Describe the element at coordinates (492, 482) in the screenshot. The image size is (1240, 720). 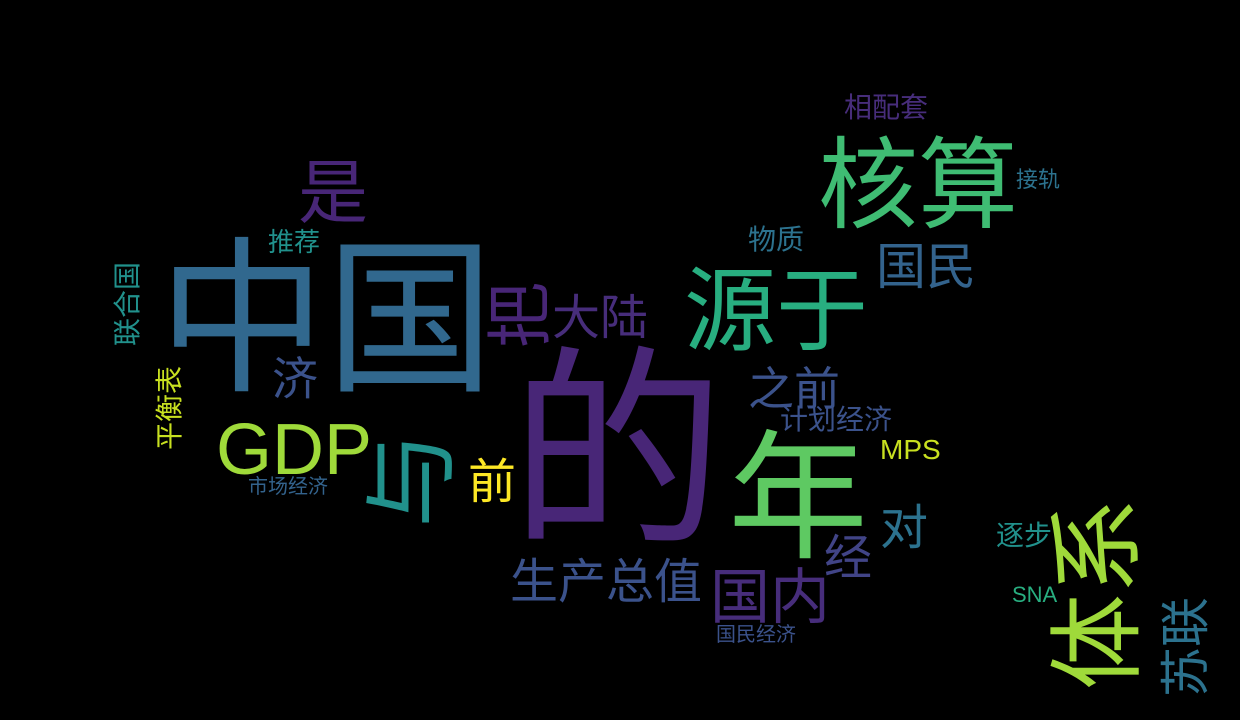
I see `word-qian: 前` at that location.